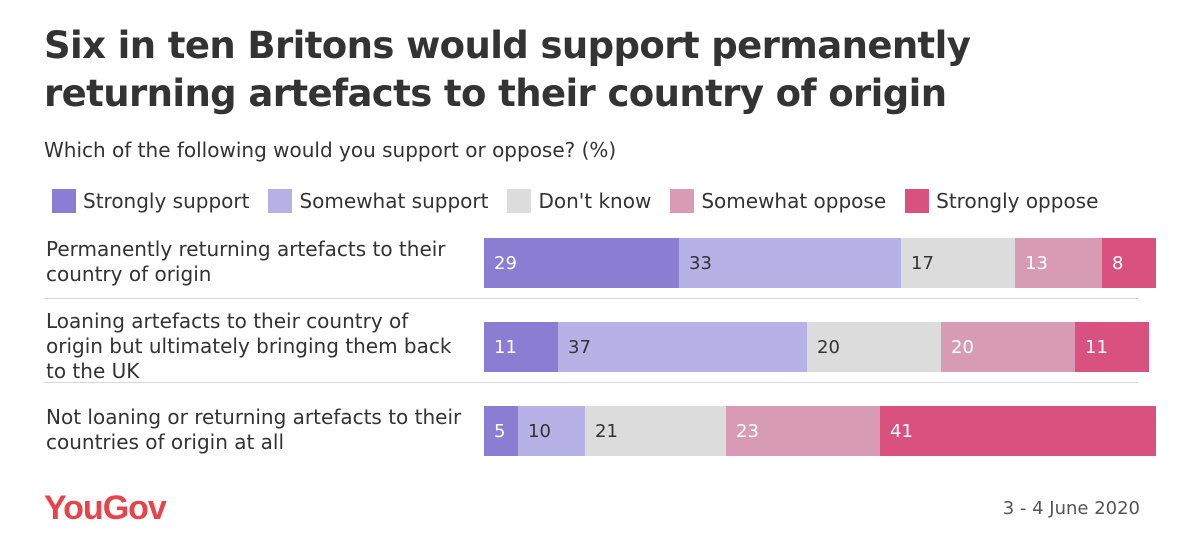  I want to click on legend-item-somewhat-oppose: Somewhat oppose, so click(778, 201).